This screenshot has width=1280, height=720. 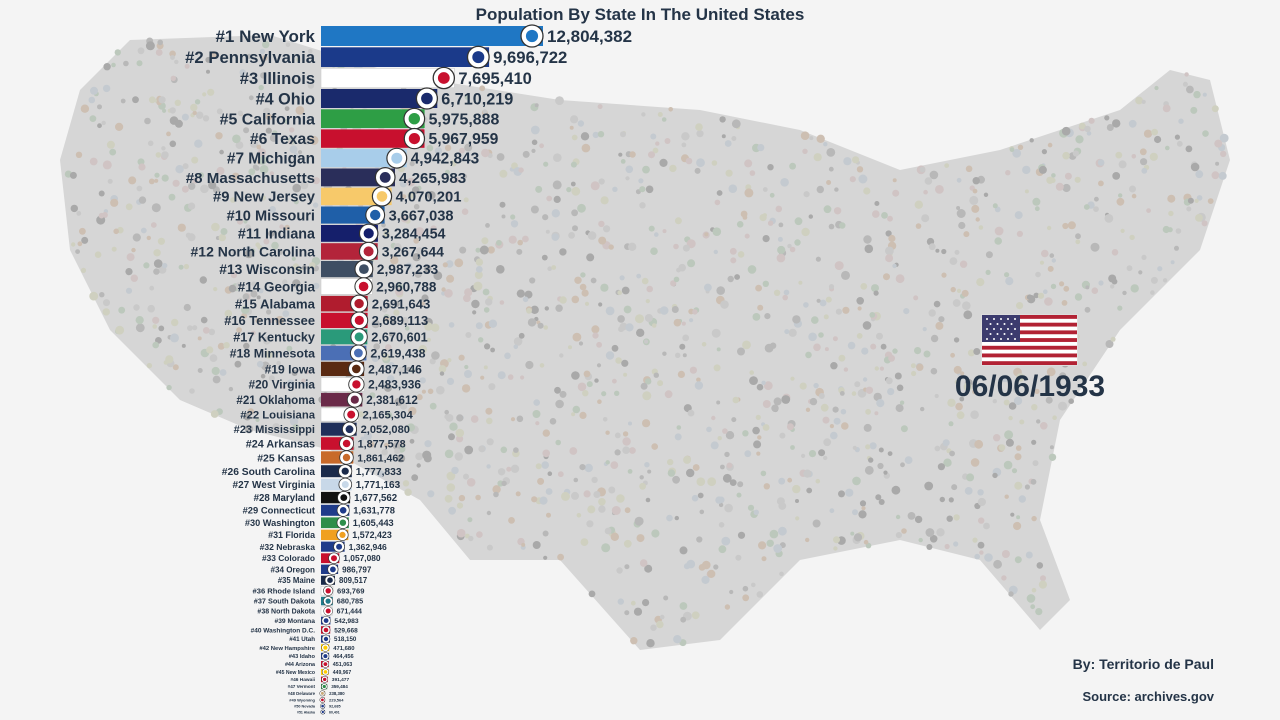 What do you see at coordinates (400, 320) in the screenshot?
I see `value-label: 2,689,113` at bounding box center [400, 320].